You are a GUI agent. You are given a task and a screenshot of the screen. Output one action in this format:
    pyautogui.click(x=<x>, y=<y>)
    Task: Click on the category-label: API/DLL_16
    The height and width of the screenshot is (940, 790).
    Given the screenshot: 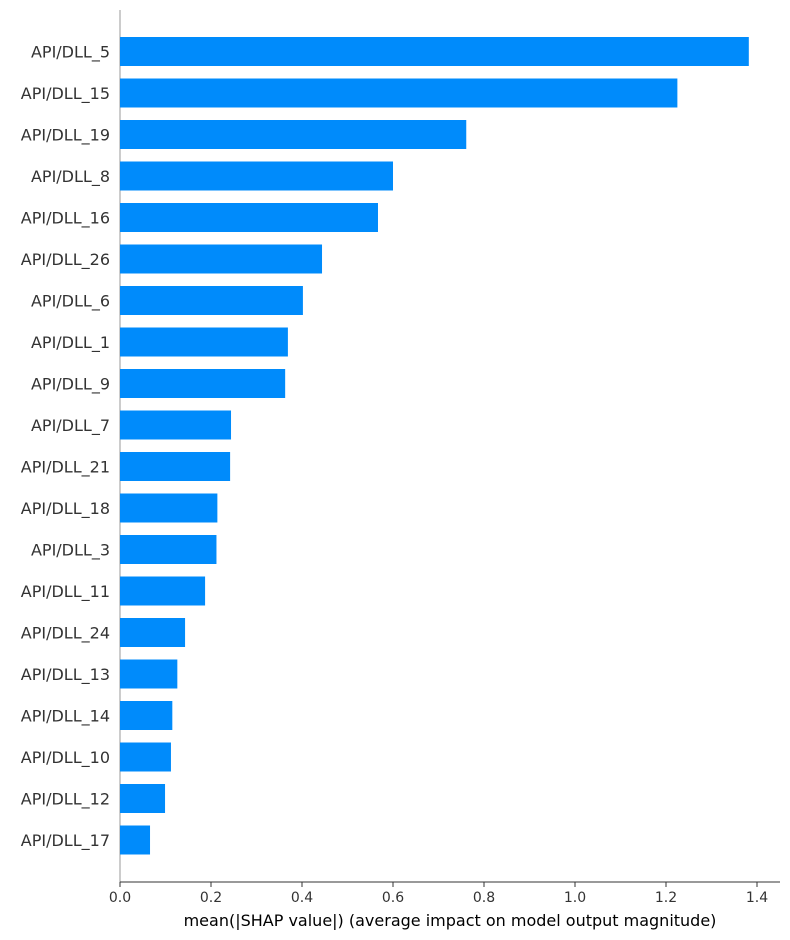 What is the action you would take?
    pyautogui.click(x=65, y=219)
    